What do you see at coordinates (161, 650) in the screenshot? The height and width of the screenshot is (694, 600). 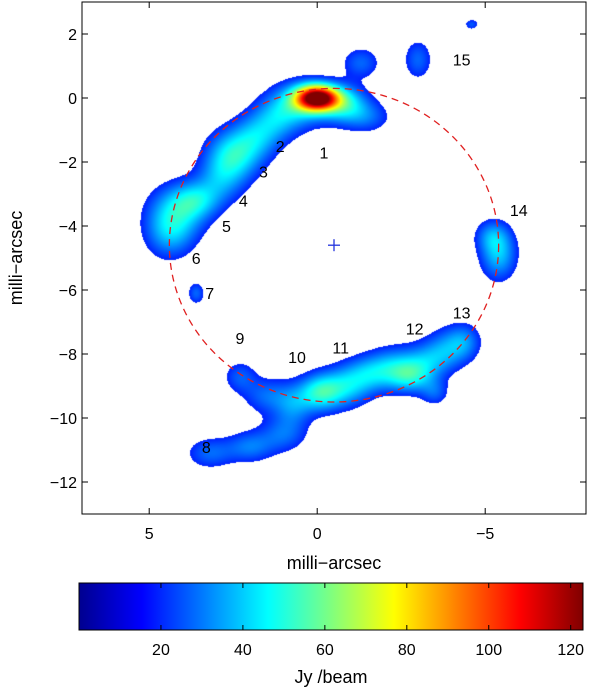 I see `colorbar-tick-label: 20` at bounding box center [161, 650].